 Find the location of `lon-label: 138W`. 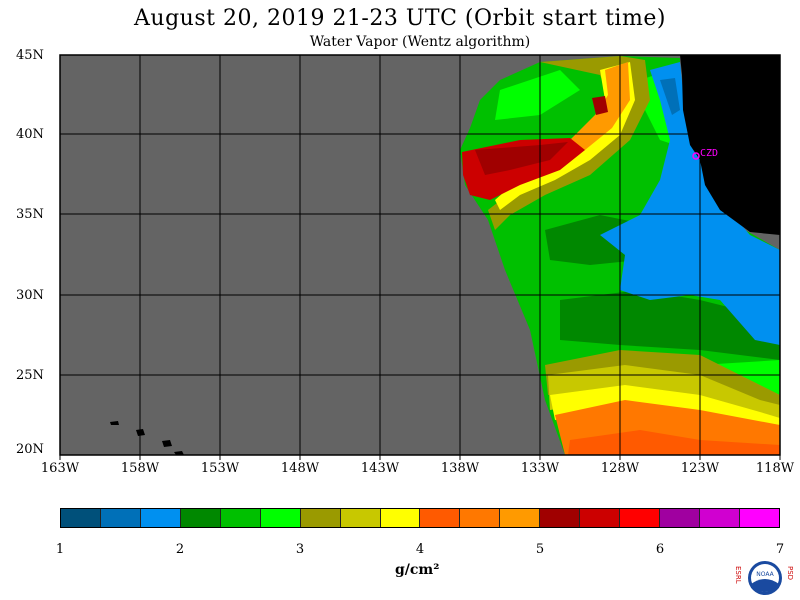

lon-label: 138W is located at coordinates (460, 468).